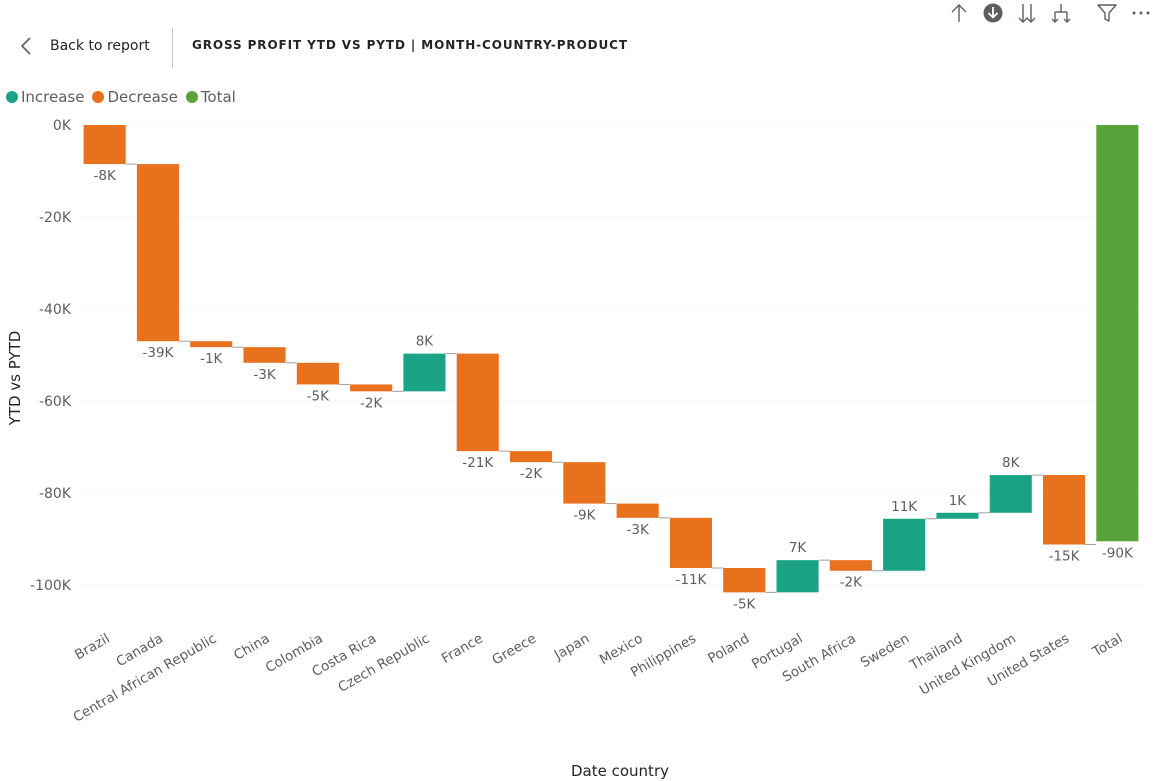 This screenshot has width=1158, height=781. Describe the element at coordinates (211, 359) in the screenshot. I see `data-label: -1K` at that location.